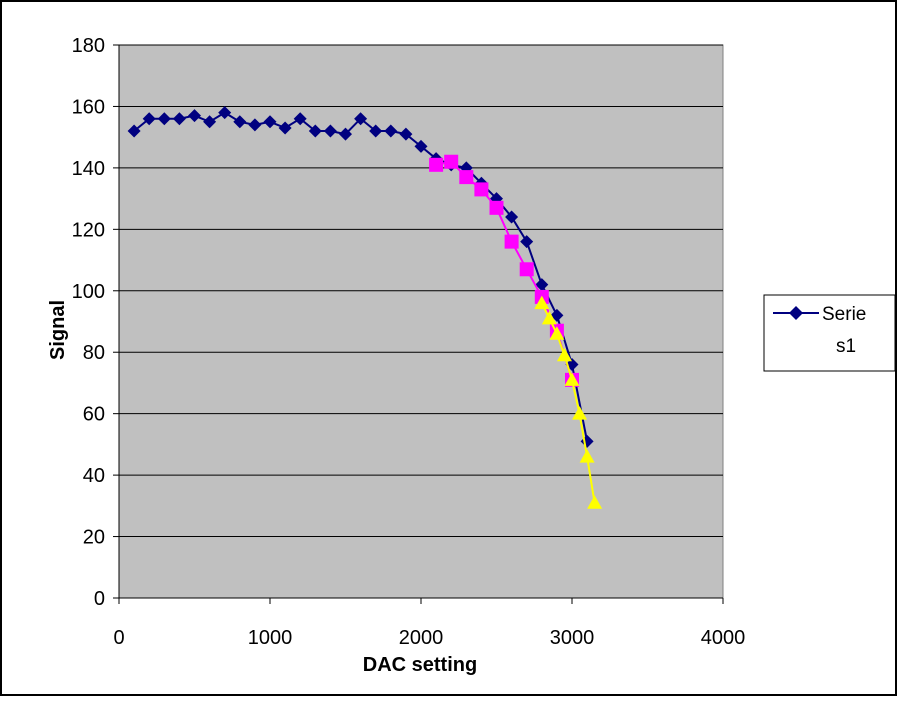  I want to click on legend-label-line-1: Serie, so click(844, 314).